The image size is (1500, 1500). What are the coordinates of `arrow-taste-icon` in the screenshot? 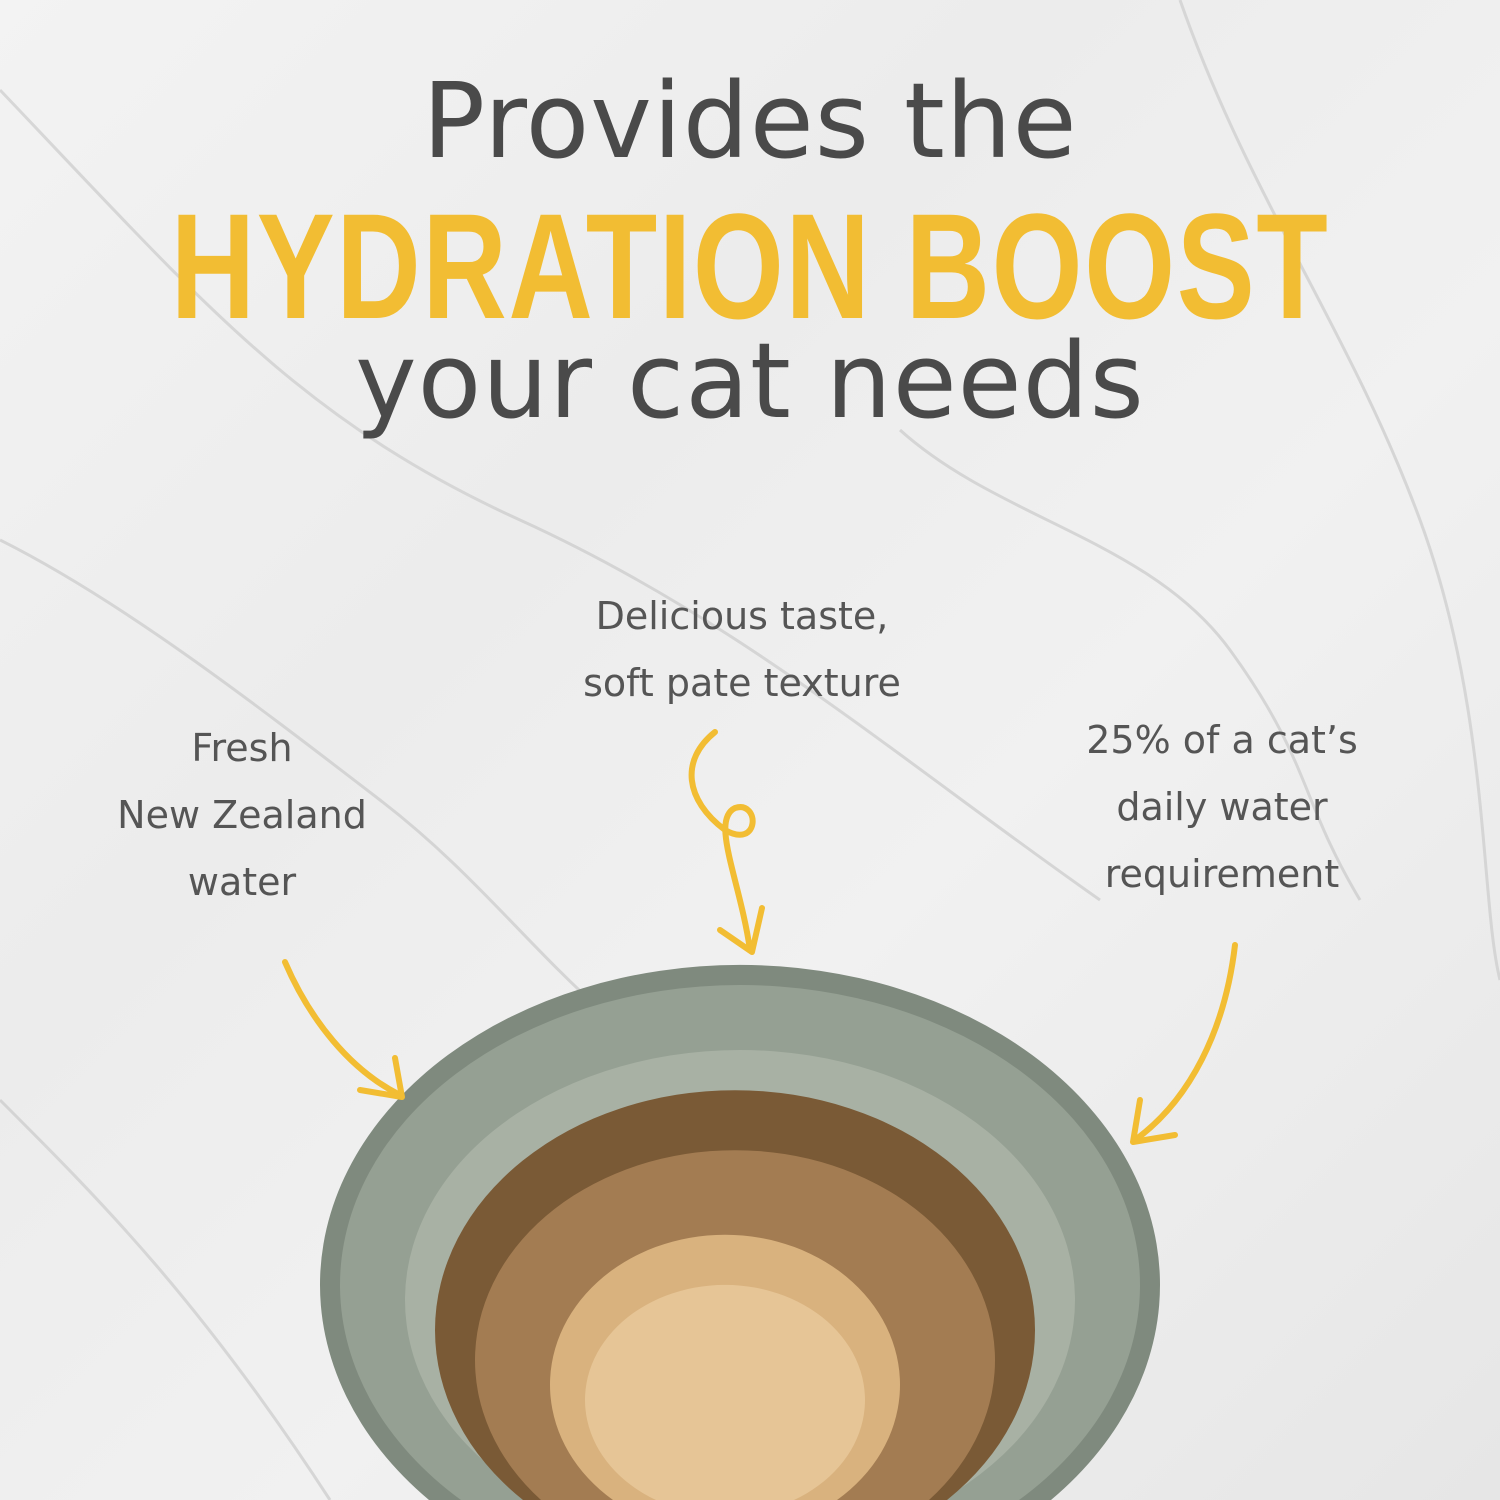 It's located at (722, 841).